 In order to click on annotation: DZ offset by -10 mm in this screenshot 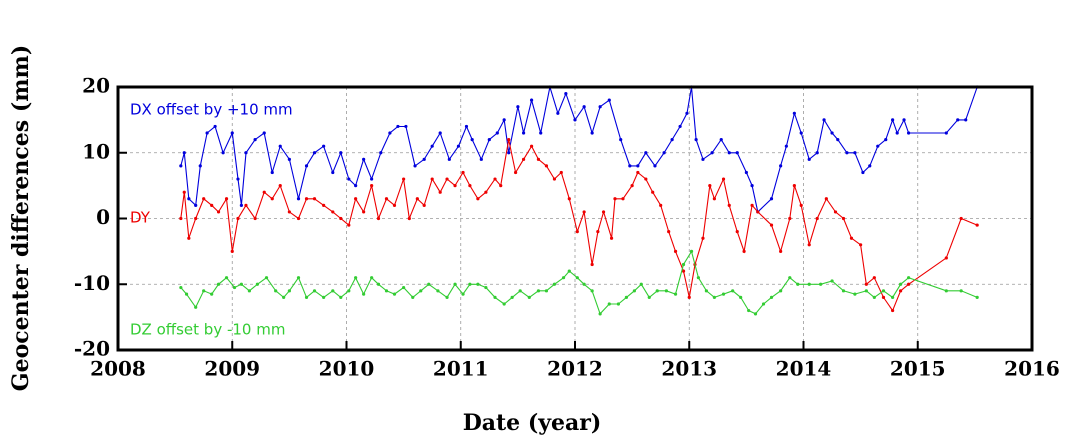, I will do `click(207, 330)`.